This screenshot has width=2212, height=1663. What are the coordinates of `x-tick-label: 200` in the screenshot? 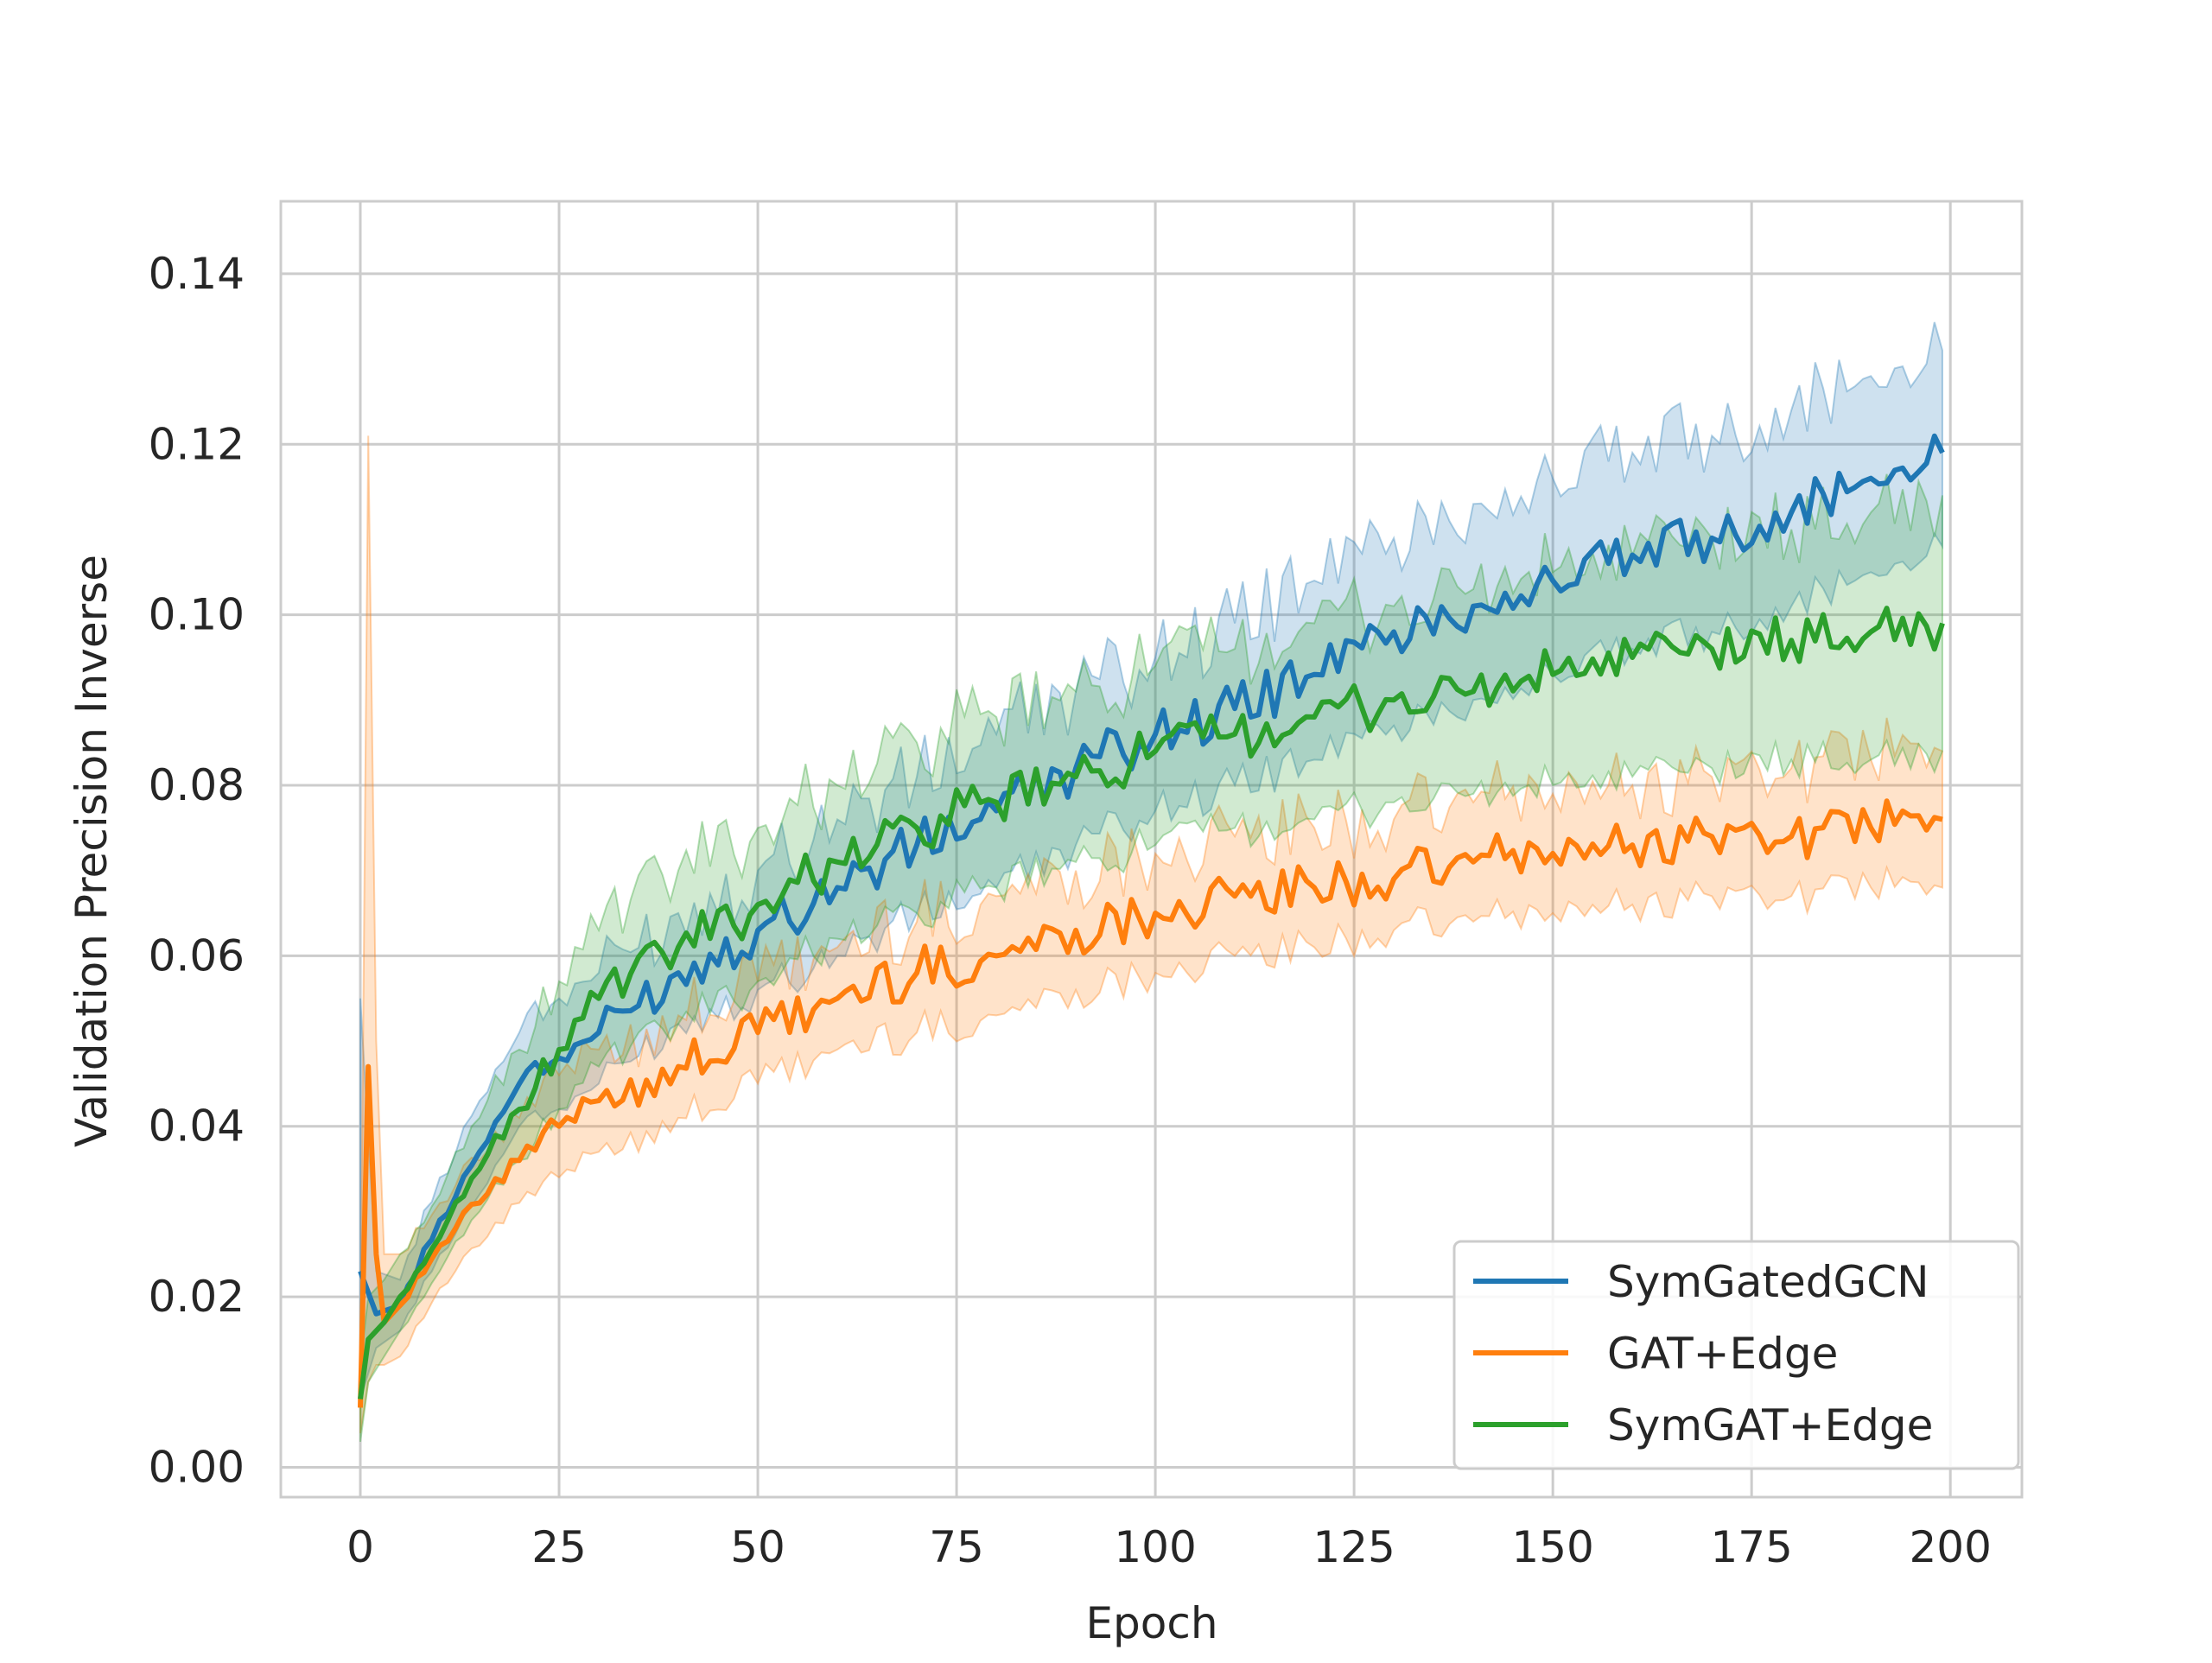 It's located at (1950, 1547).